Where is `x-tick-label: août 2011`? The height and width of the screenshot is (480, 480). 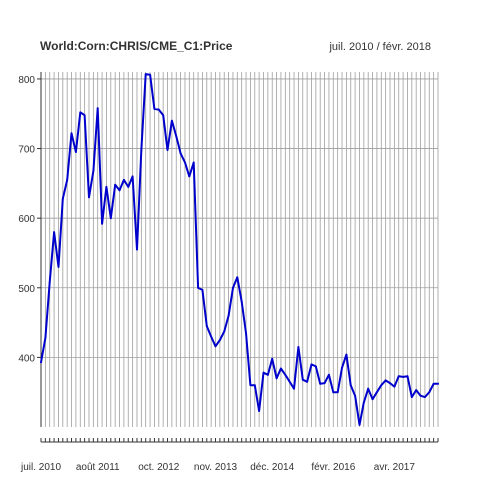 x-tick-label: août 2011 is located at coordinates (98, 467).